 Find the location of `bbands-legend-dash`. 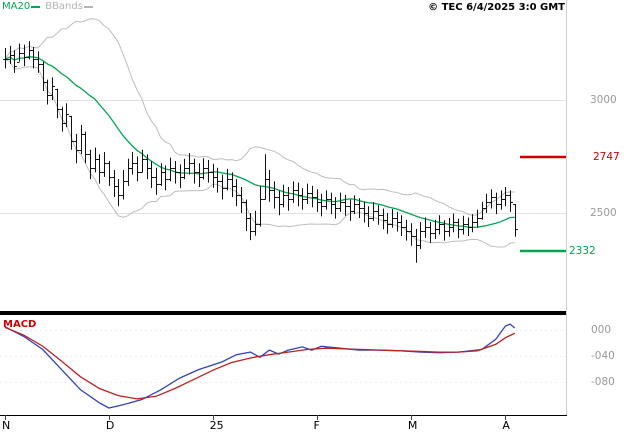

bbands-legend-dash is located at coordinates (88, 7).